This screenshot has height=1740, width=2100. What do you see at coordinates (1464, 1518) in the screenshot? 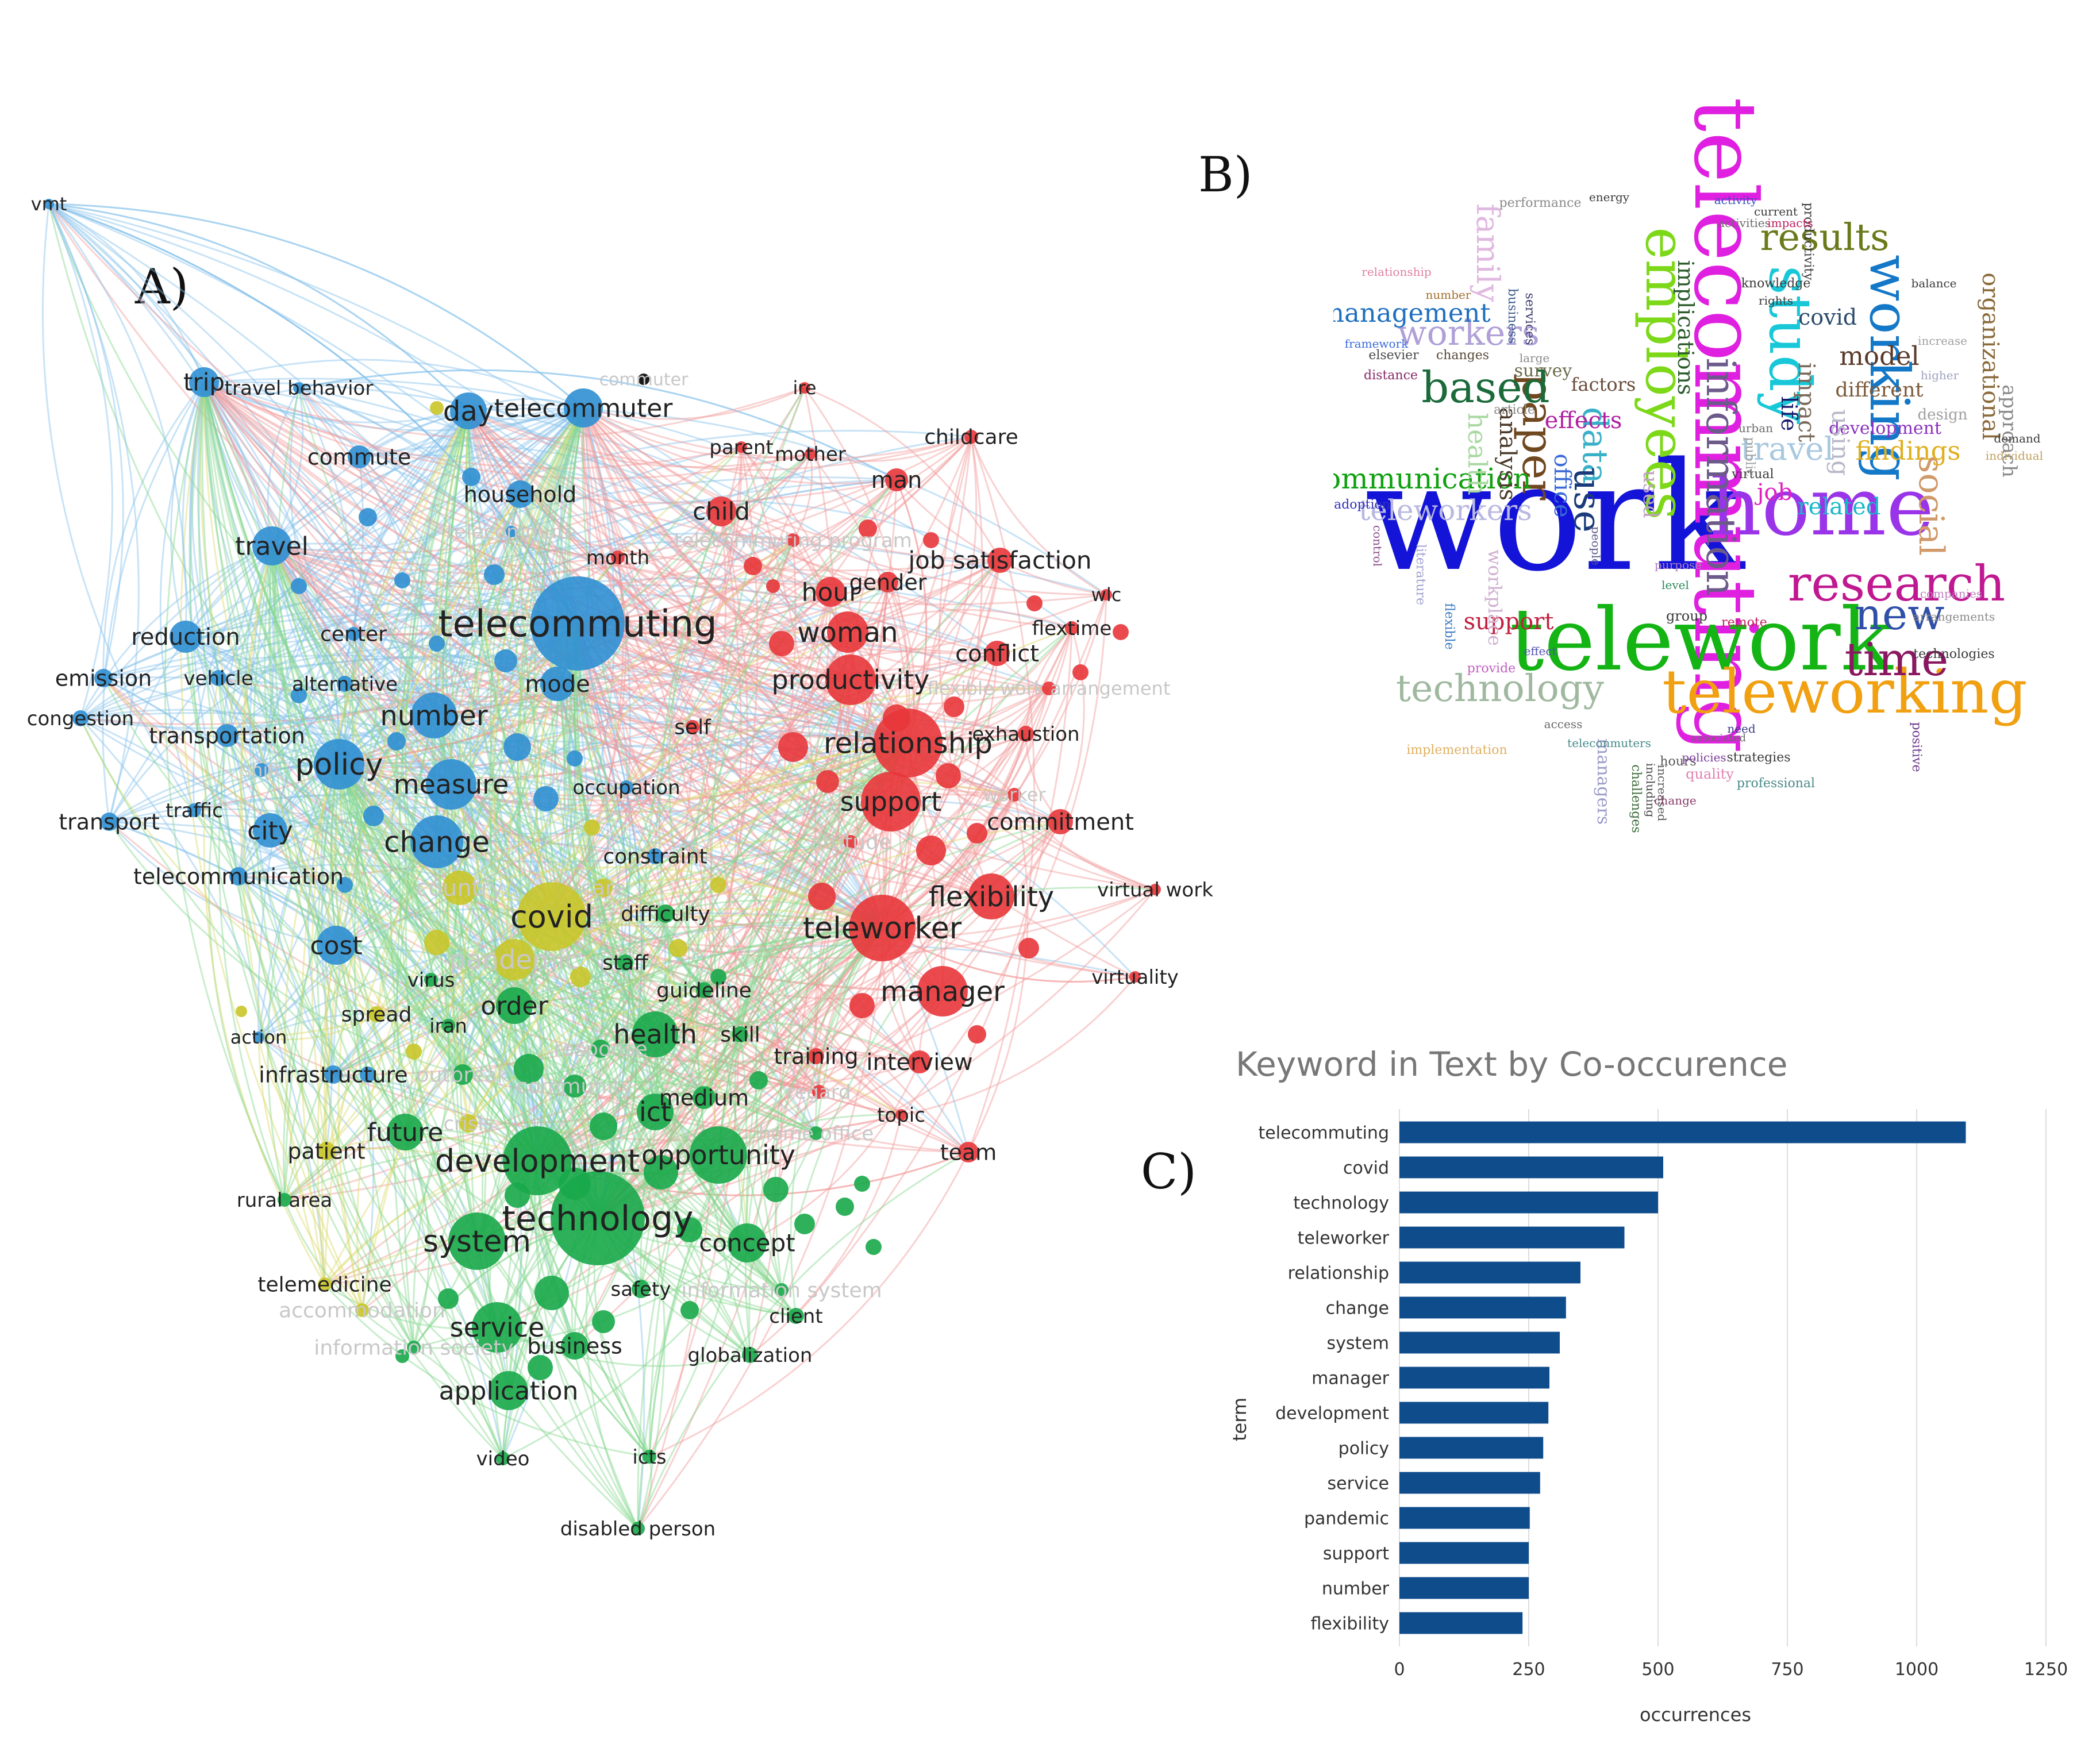
I see `bar-pandemic` at bounding box center [1464, 1518].